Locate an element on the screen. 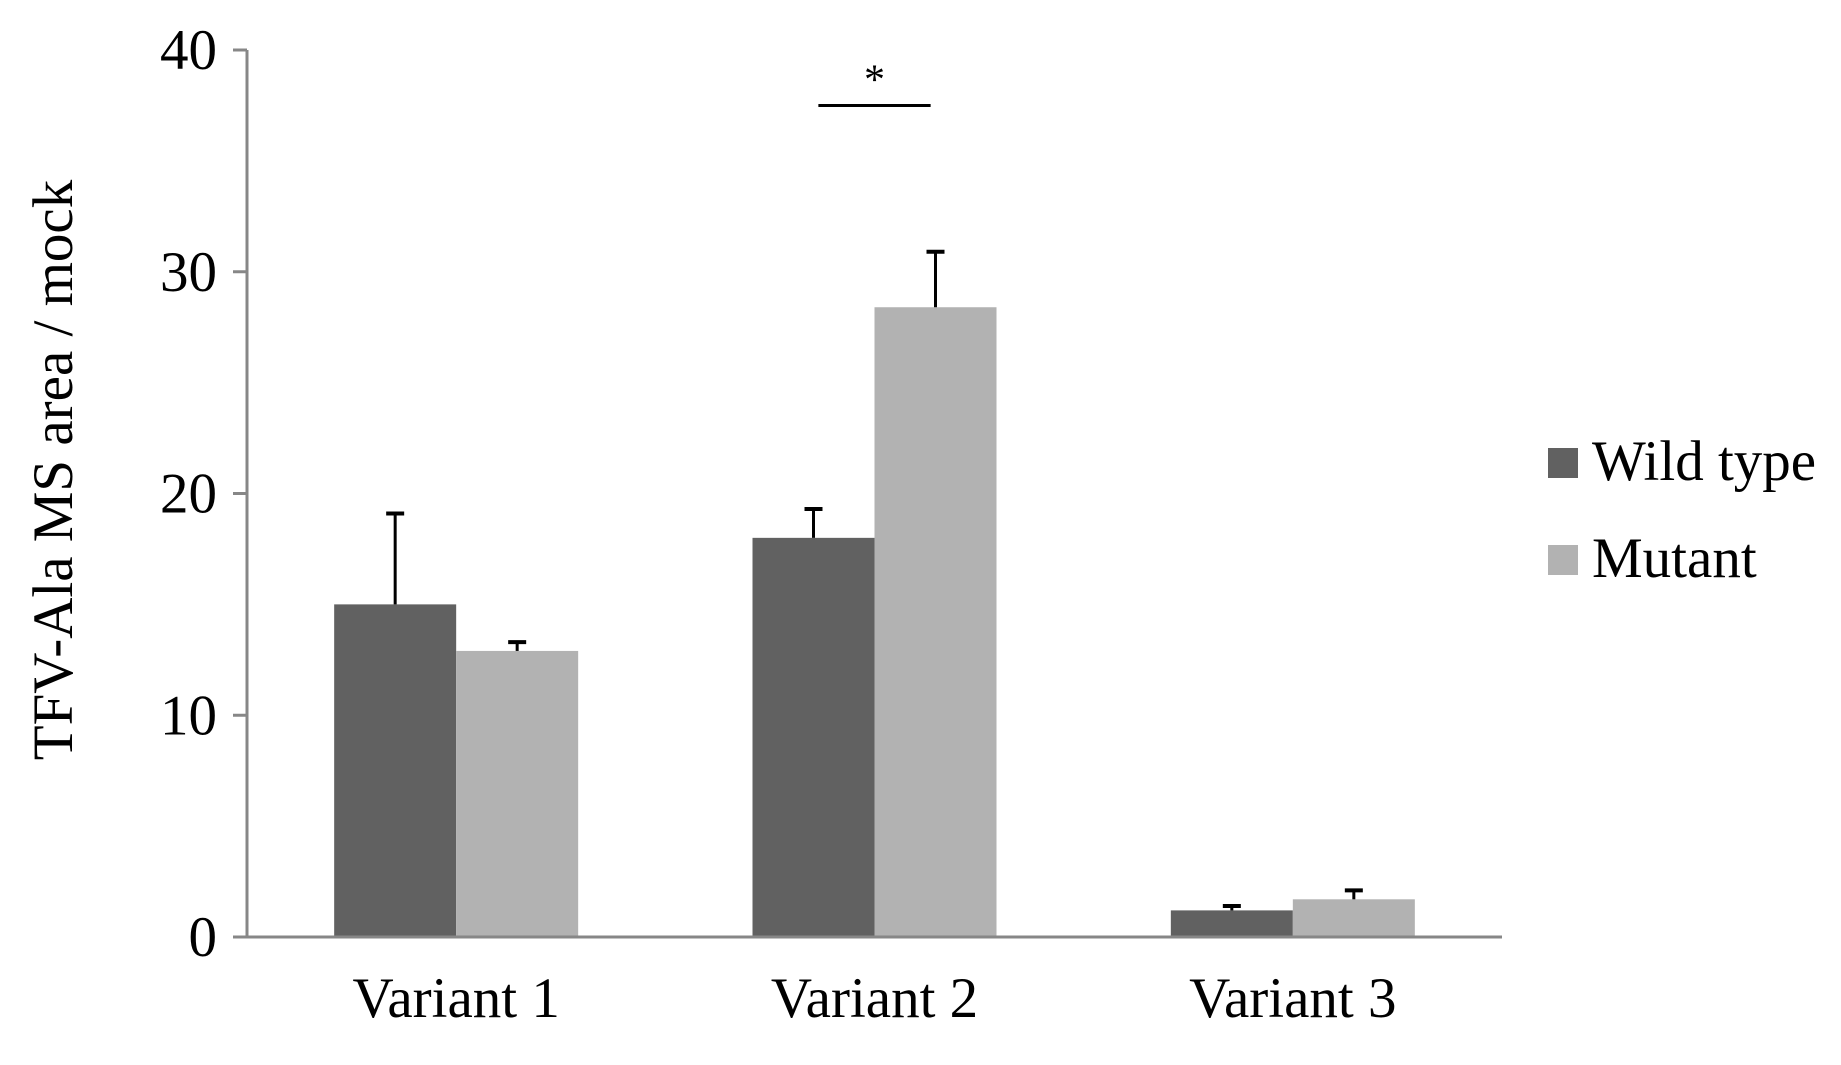  x-tick-label: Variant 3 is located at coordinates (1292, 998).